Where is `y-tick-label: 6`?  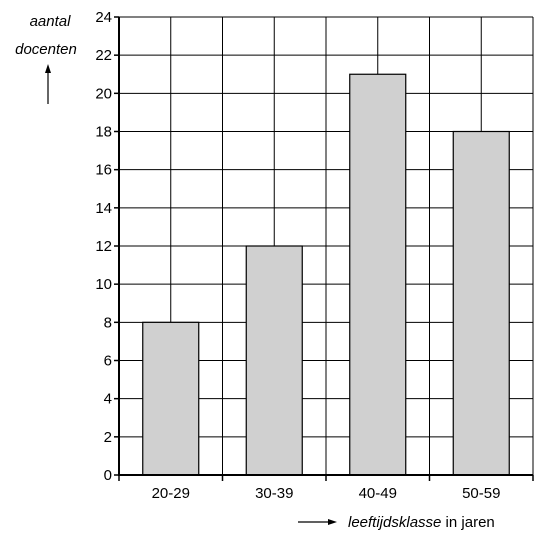 y-tick-label: 6 is located at coordinates (108, 361).